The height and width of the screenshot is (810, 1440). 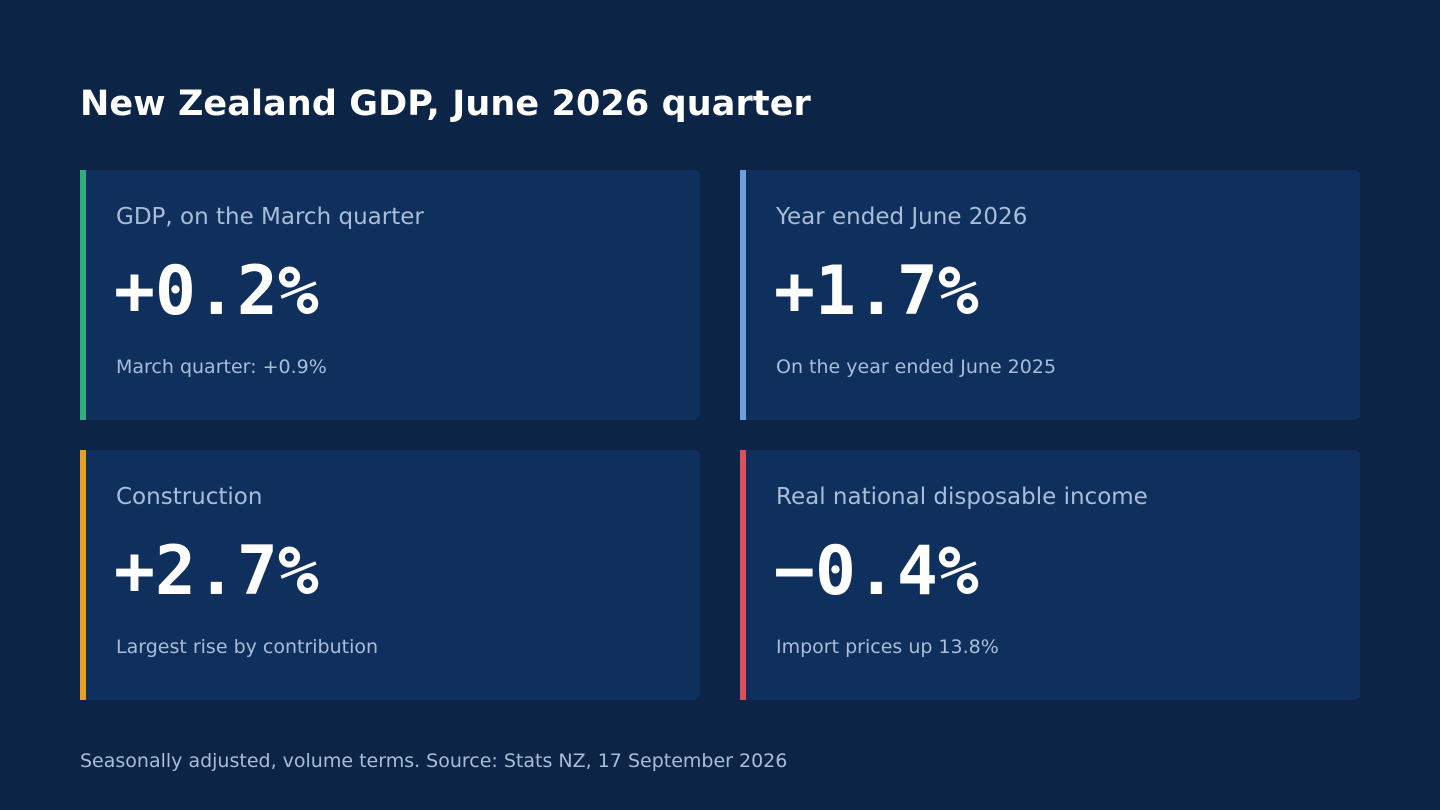 What do you see at coordinates (916, 367) in the screenshot?
I see `card-note: On the year ended June 2025` at bounding box center [916, 367].